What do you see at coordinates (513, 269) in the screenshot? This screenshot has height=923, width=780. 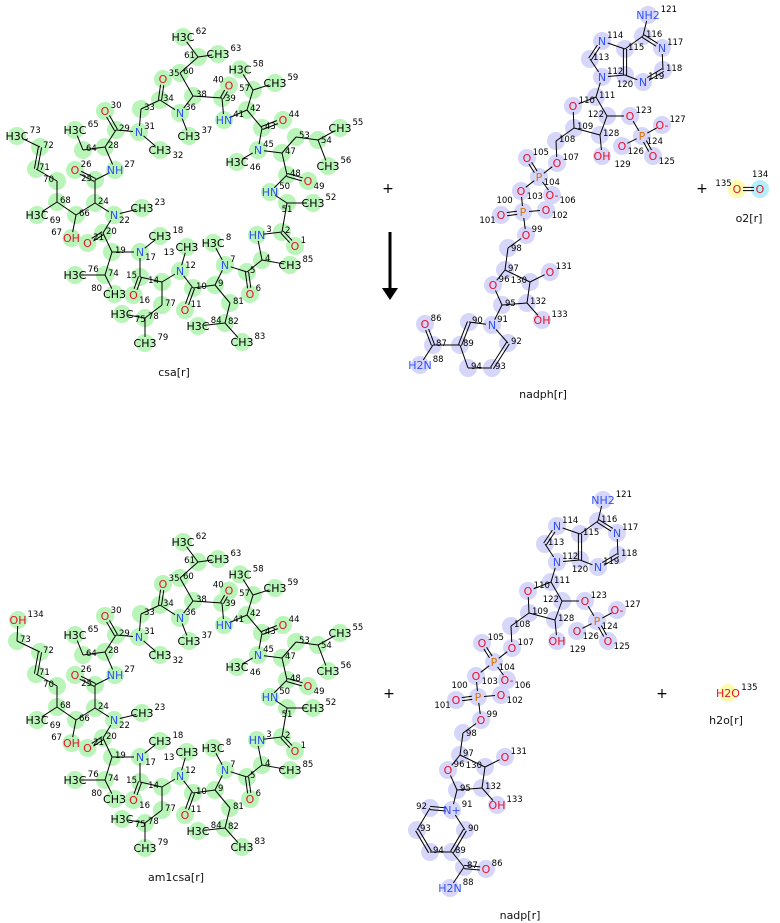 I see `atom-number: 97` at bounding box center [513, 269].